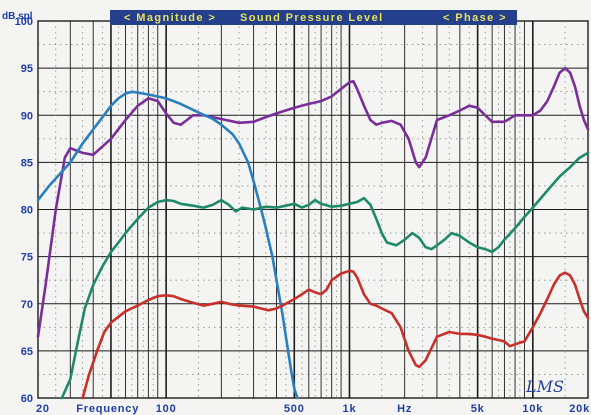 This screenshot has width=591, height=415. Describe the element at coordinates (27, 305) in the screenshot. I see `y-tick-label: 70` at that location.